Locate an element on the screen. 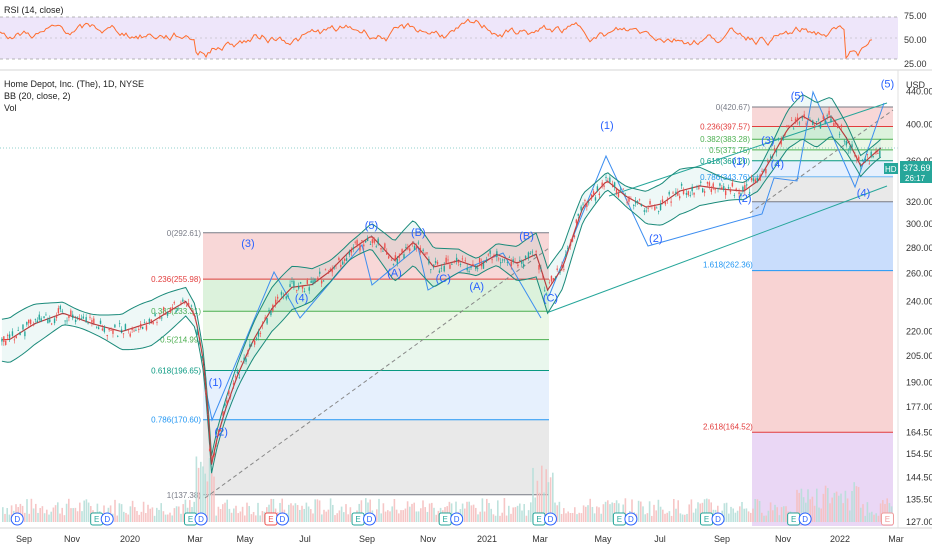 Image resolution: width=932 pixels, height=555 pixels. dividend-marker-label: D is located at coordinates (551, 519).